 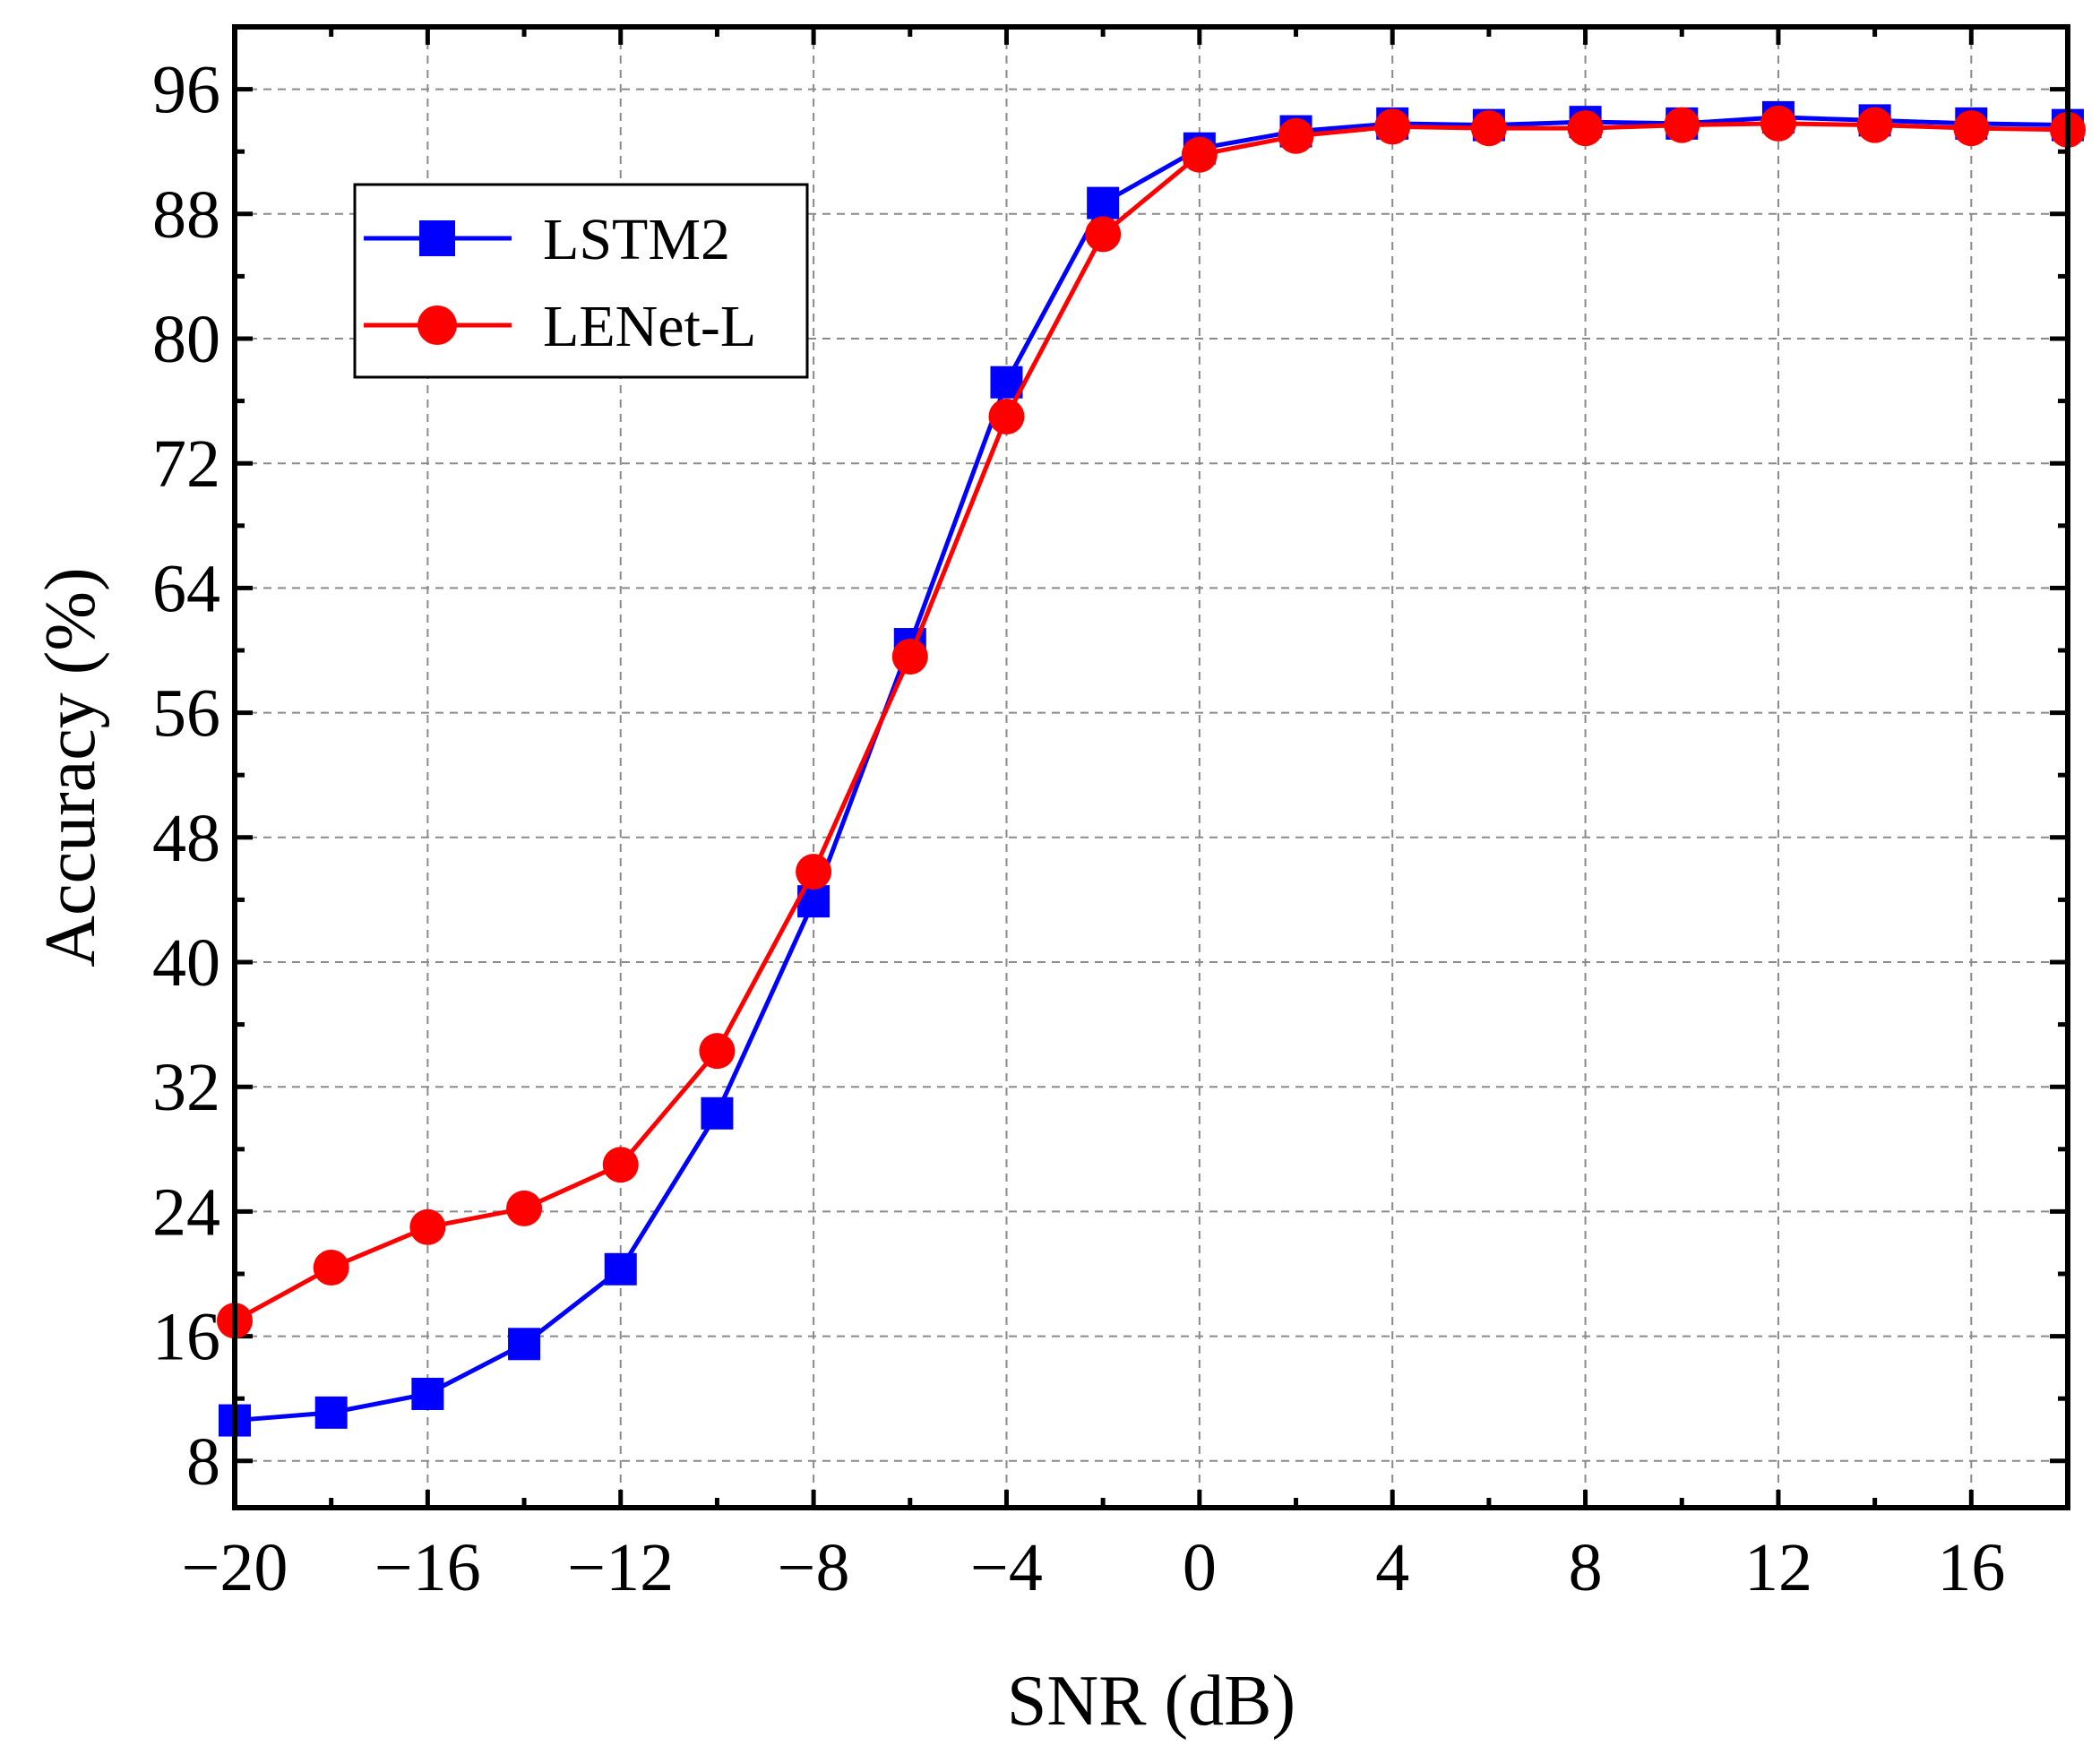 What do you see at coordinates (1151, 1701) in the screenshot?
I see `x-axis-title: SNR (dB)` at bounding box center [1151, 1701].